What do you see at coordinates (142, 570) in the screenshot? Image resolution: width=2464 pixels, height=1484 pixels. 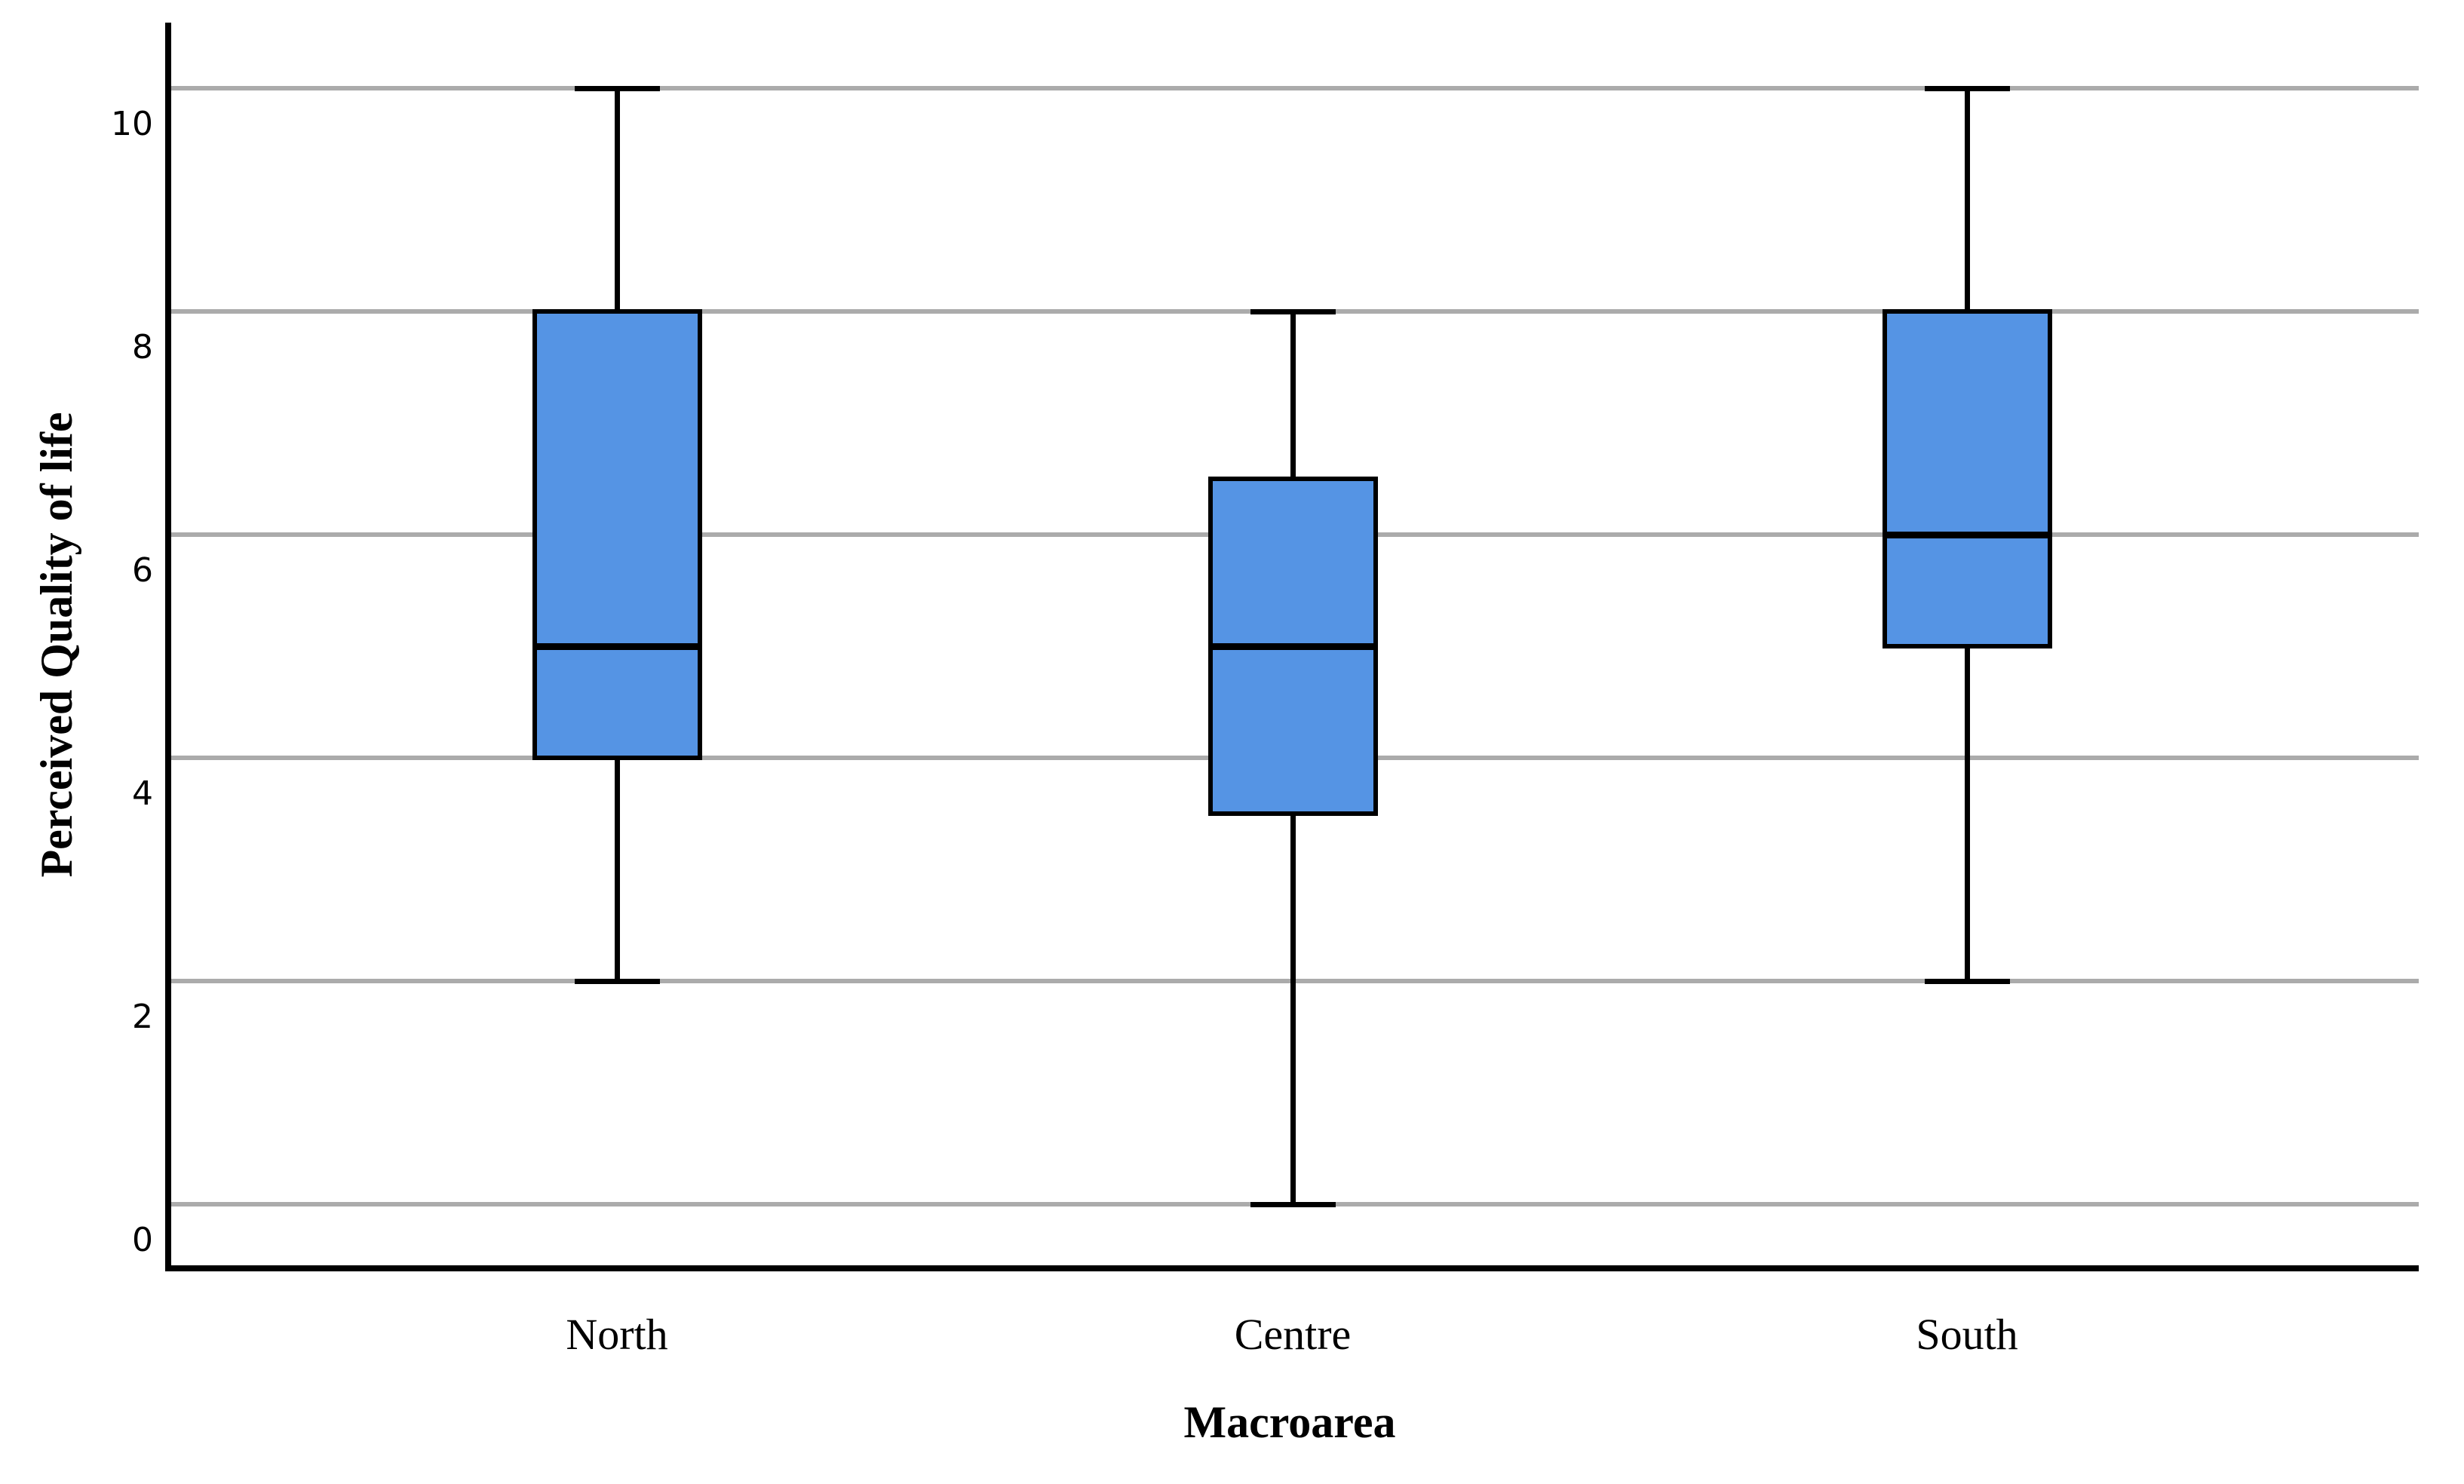 I see `y-tick-label: 6` at bounding box center [142, 570].